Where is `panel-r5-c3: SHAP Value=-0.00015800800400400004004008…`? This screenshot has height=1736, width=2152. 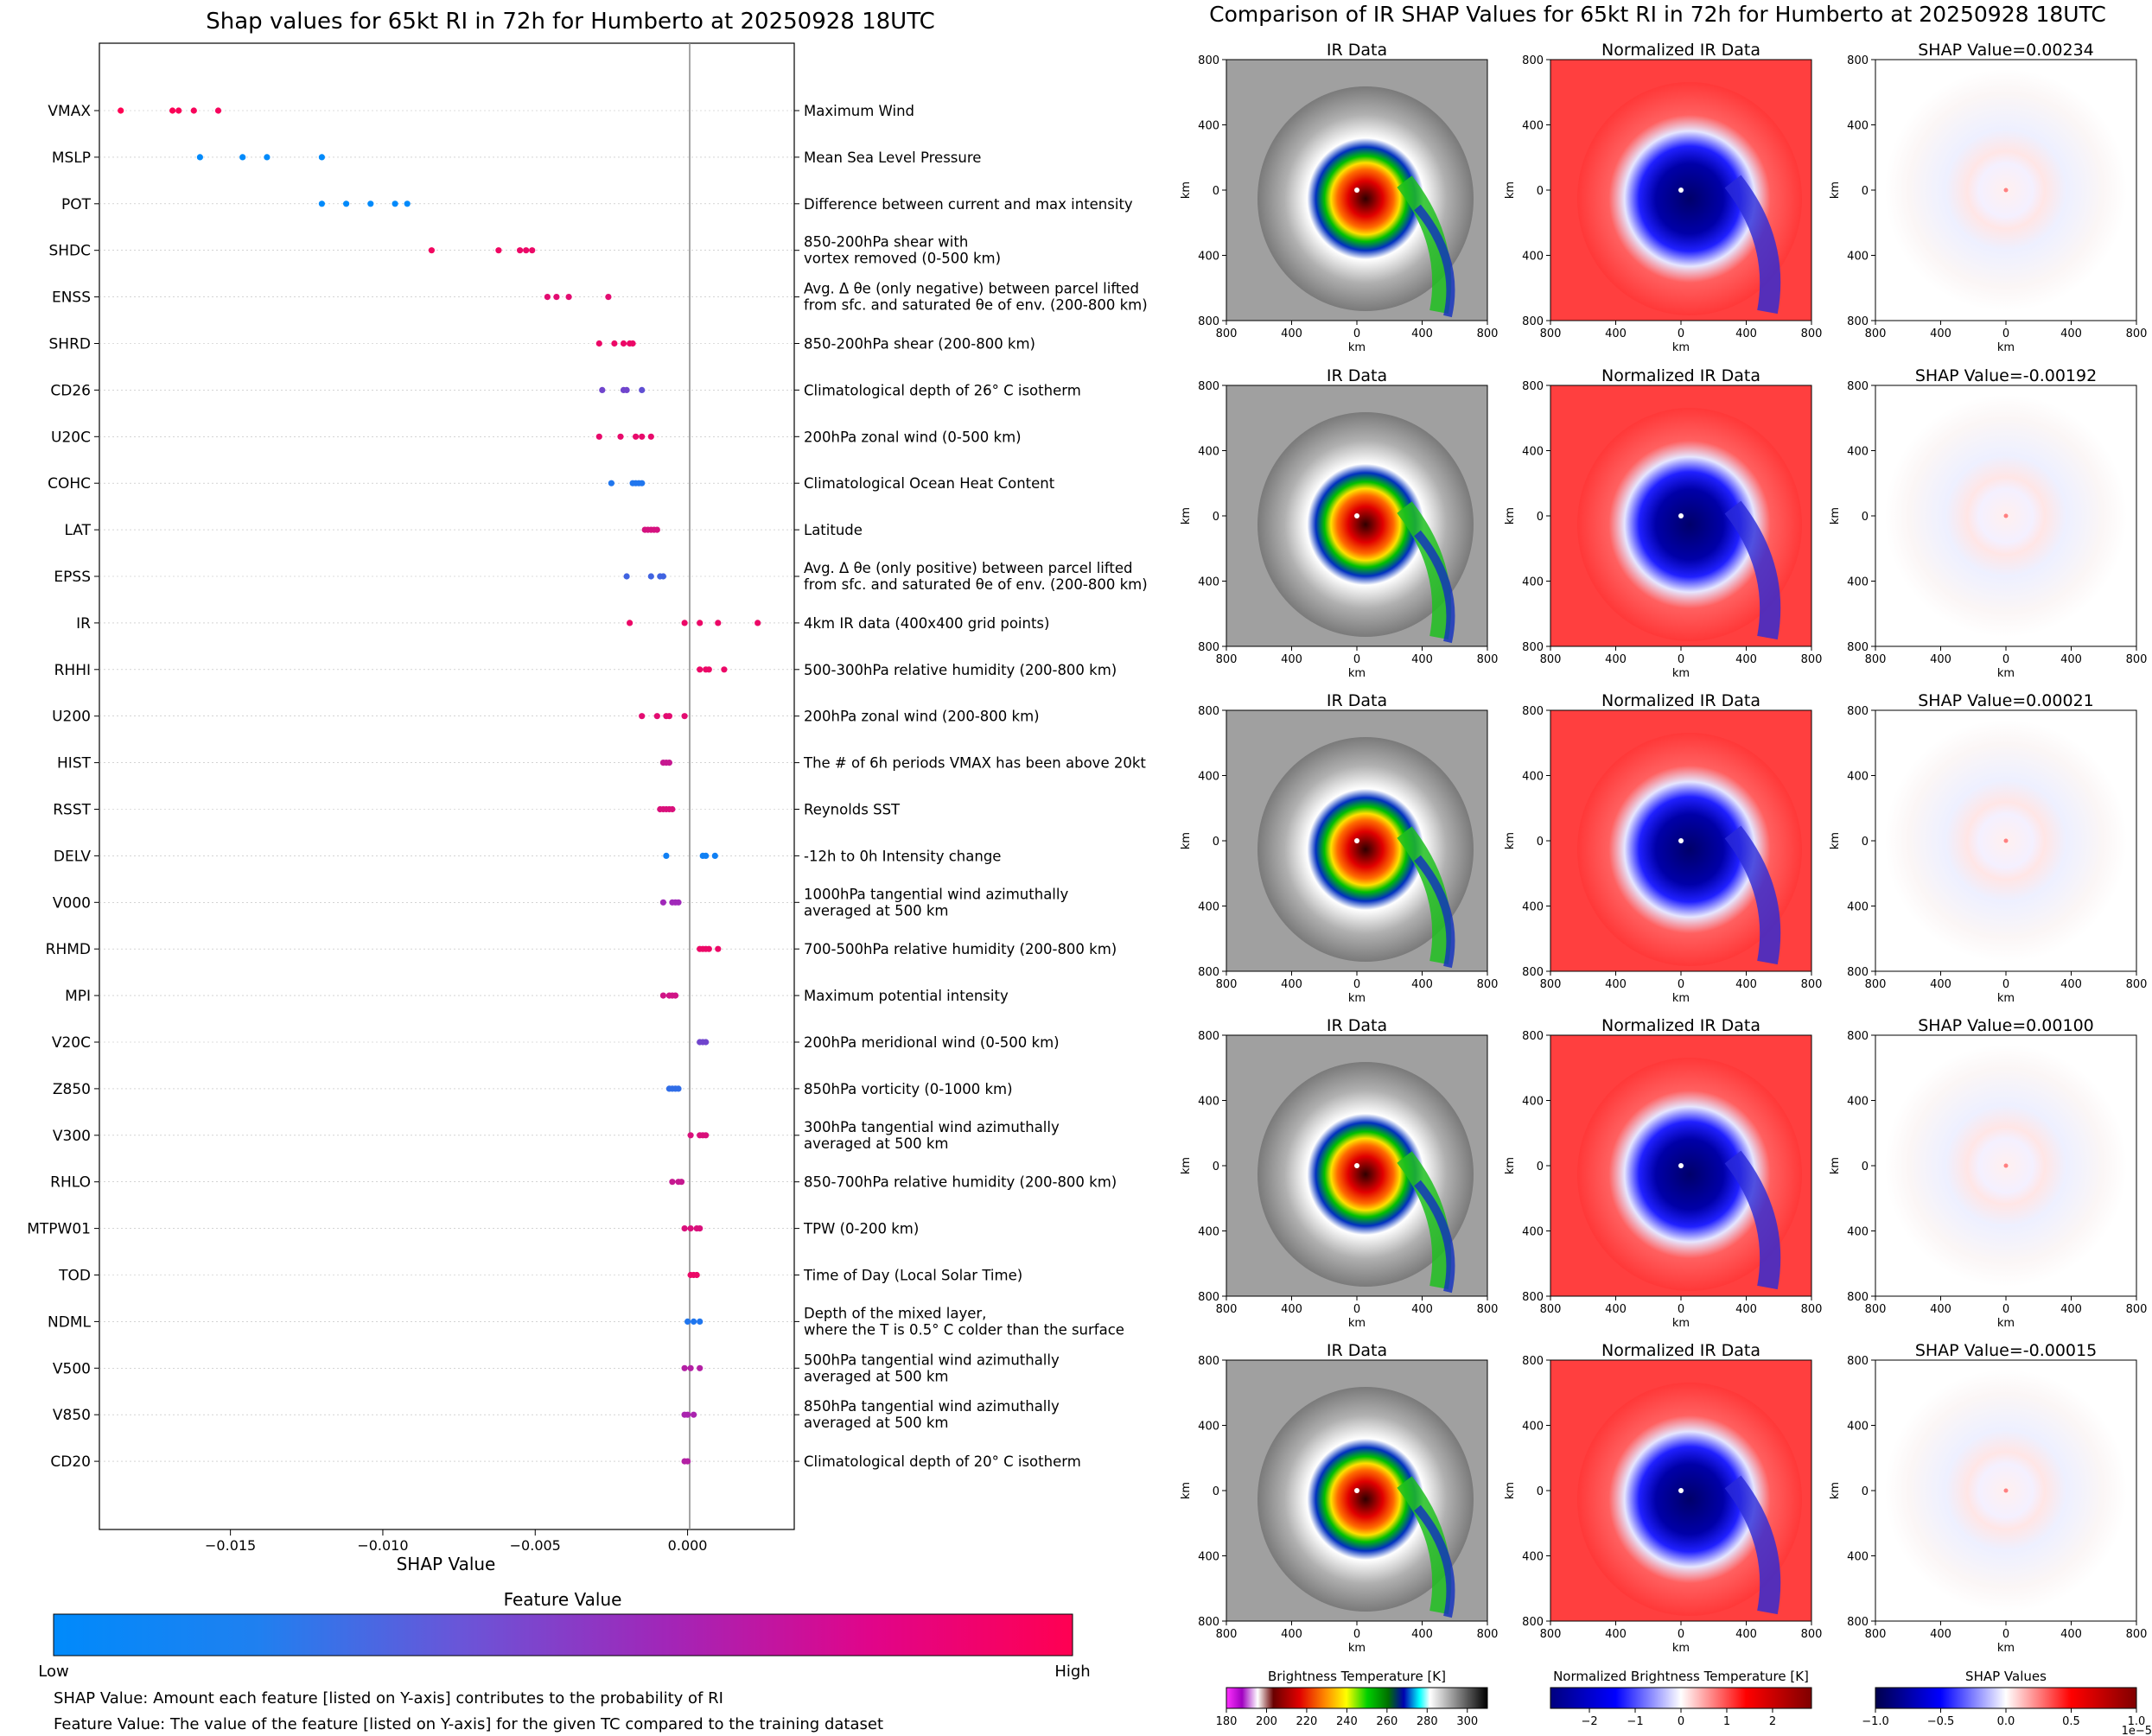
panel-r5-c3: SHAP Value=-0.00015800800400400004004008… is located at coordinates (1988, 1498).